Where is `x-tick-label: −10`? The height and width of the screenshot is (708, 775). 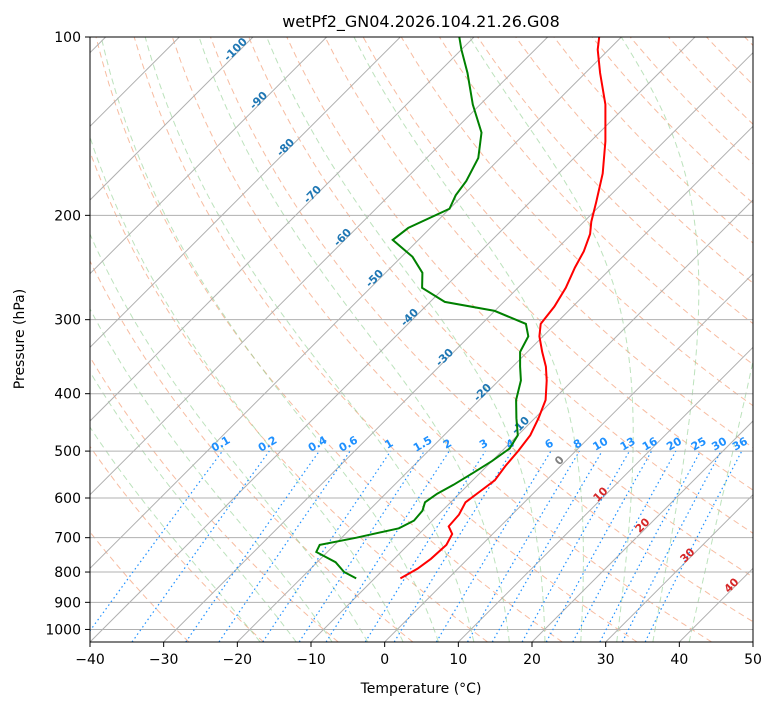
x-tick-label: −10 is located at coordinates (311, 660).